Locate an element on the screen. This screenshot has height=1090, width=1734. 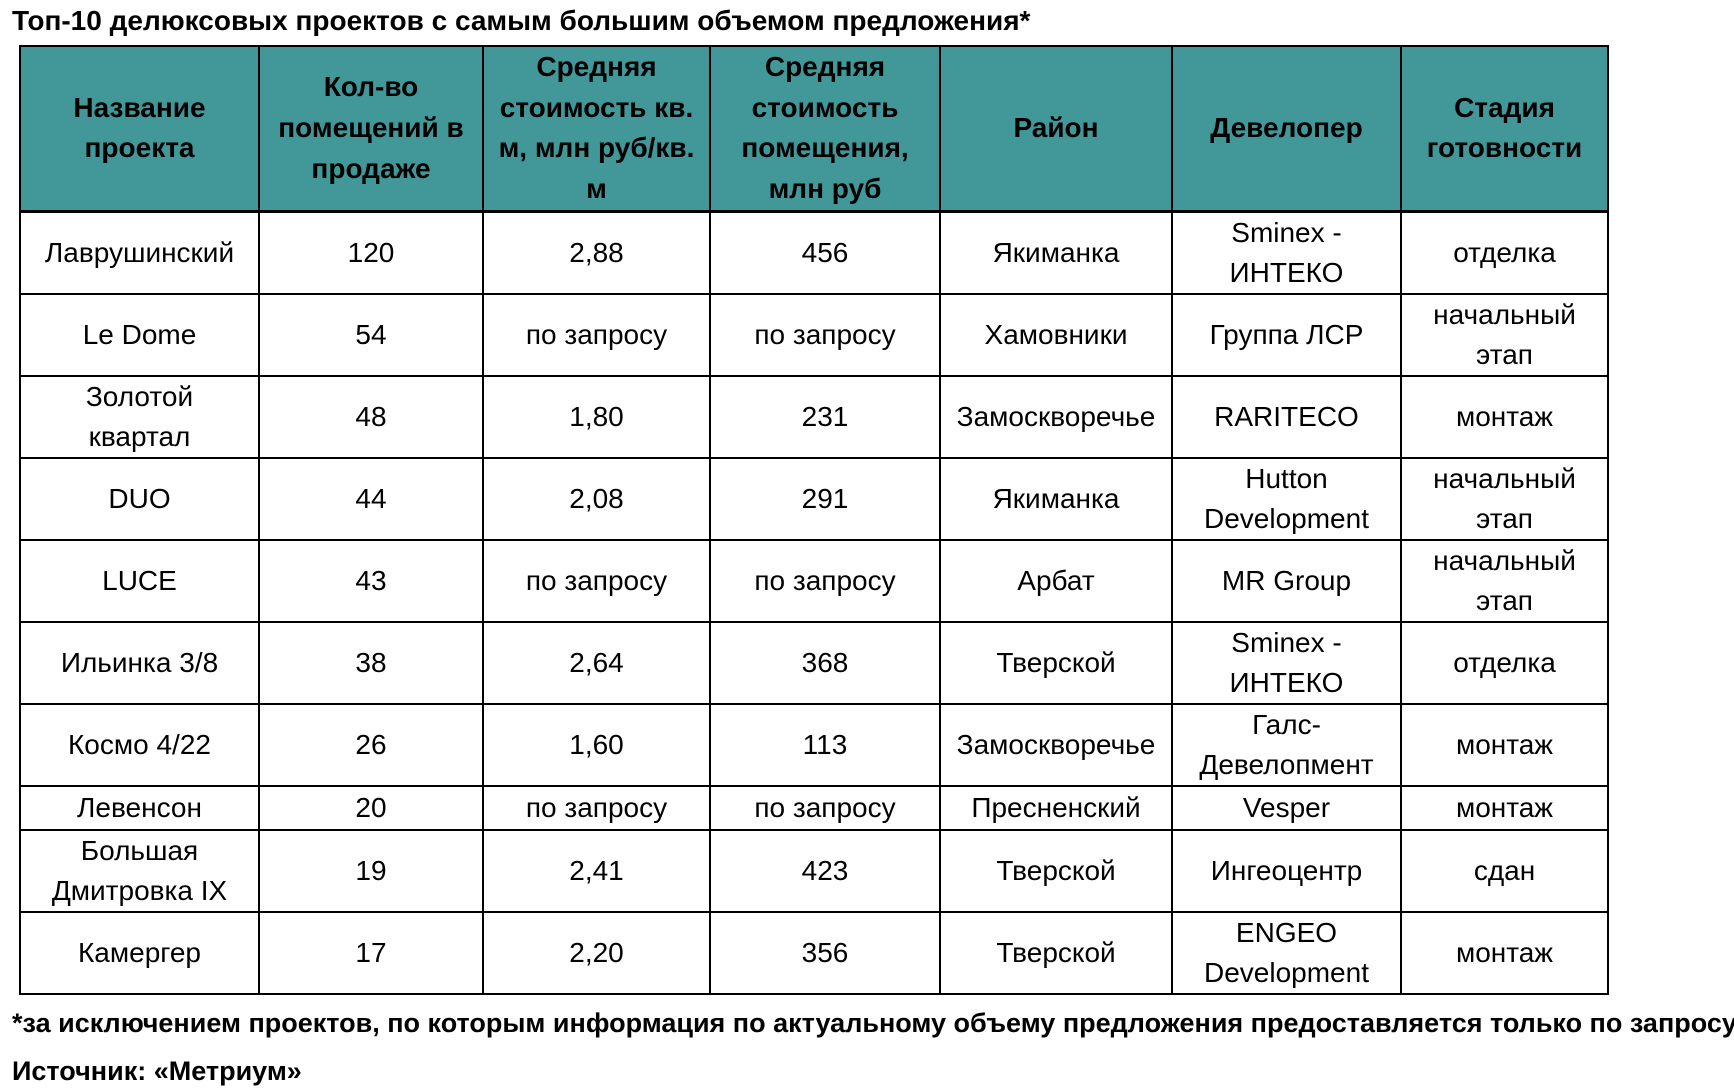
cell-units_for_sale: 20 is located at coordinates (371, 808).